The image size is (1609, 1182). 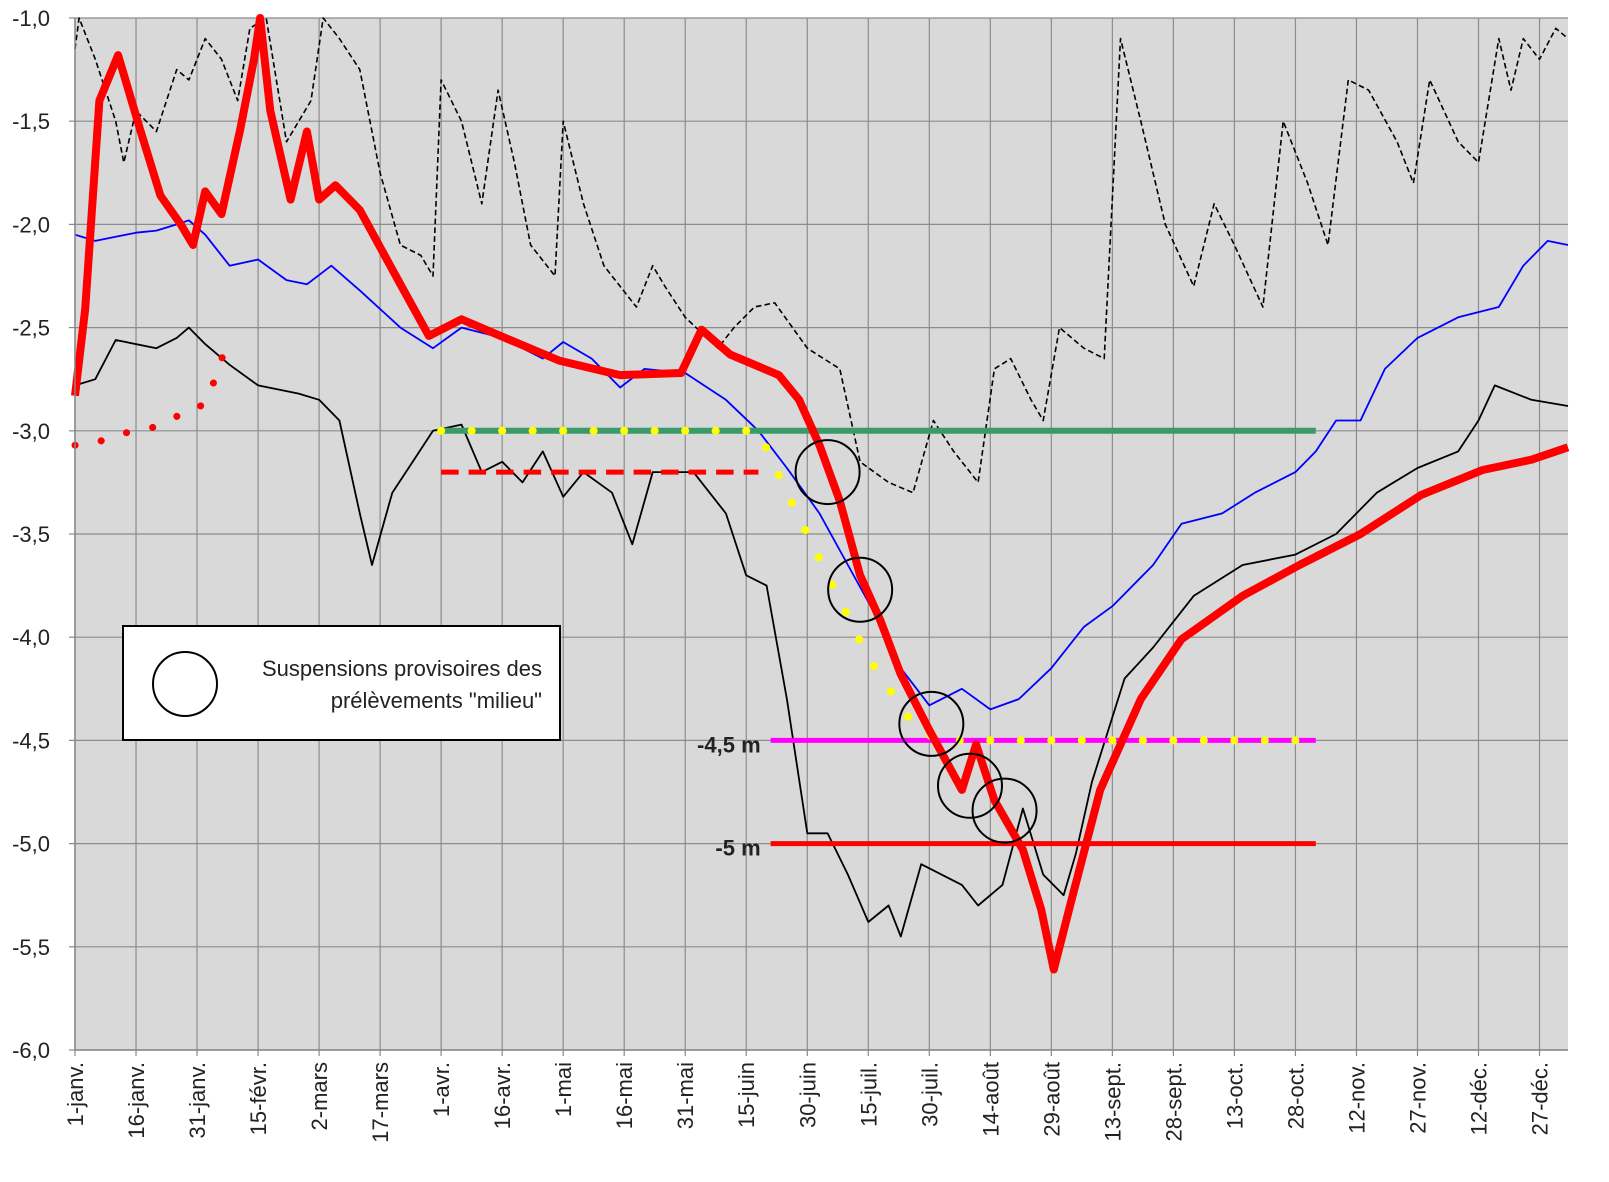 I want to click on x-tick-label: 16-avr., so click(x=502, y=1095).